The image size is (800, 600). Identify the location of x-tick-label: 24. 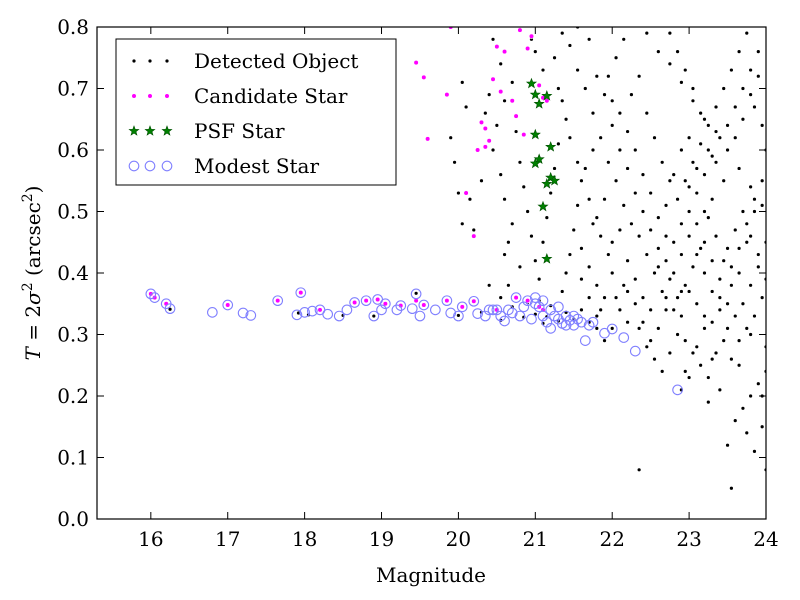
(765, 539).